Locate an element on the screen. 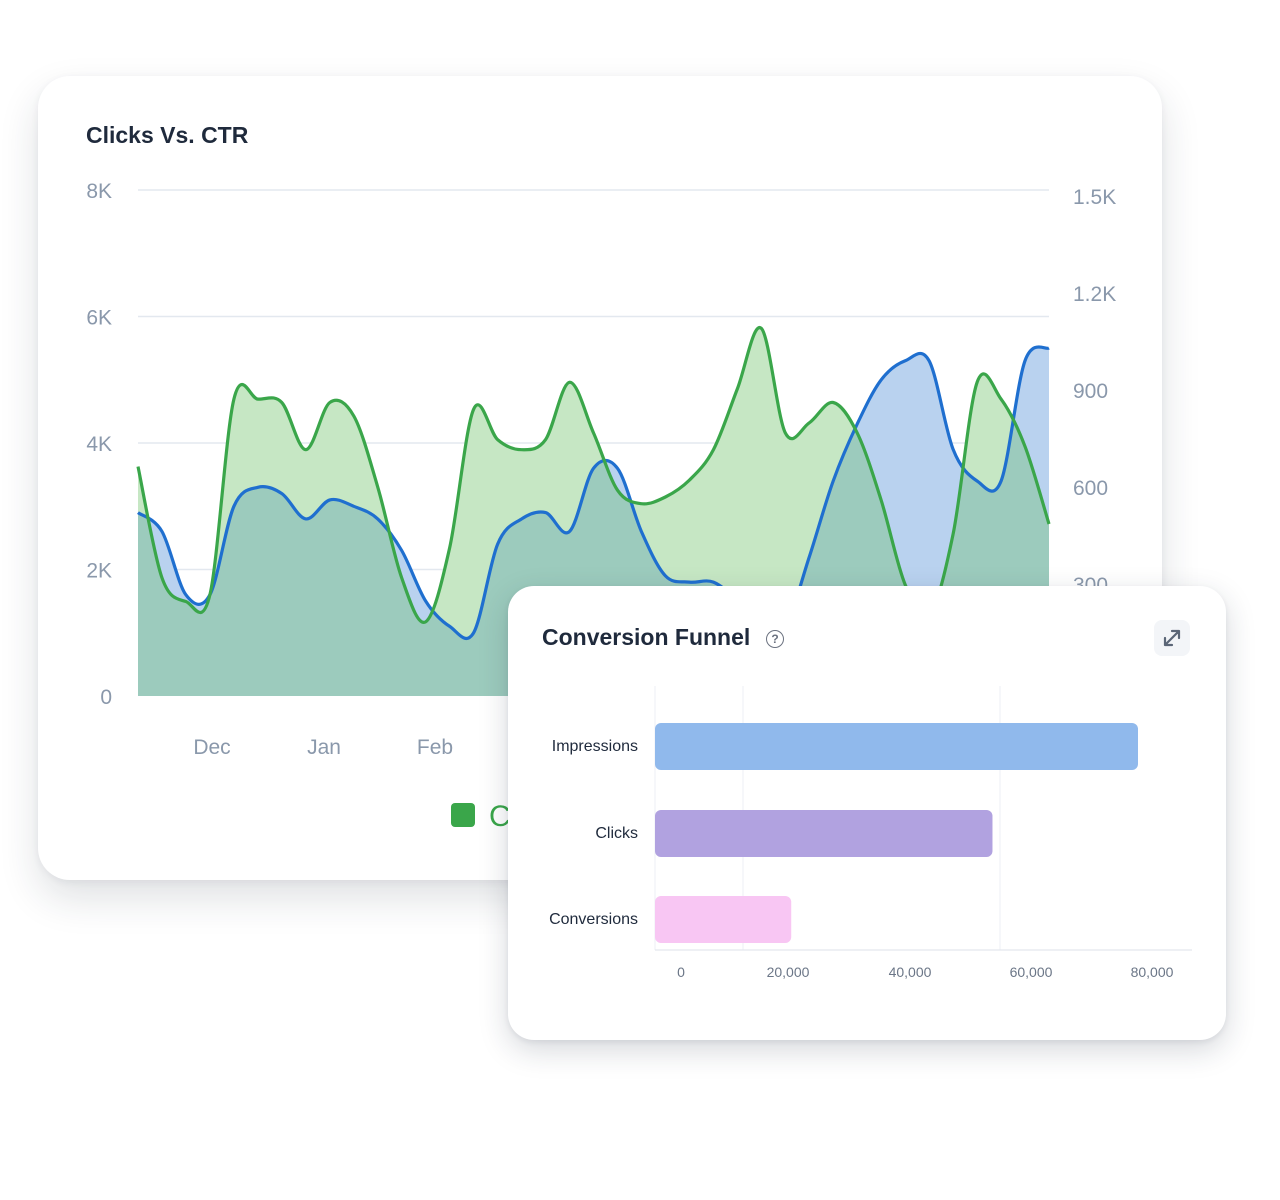 This screenshot has height=1200, width=1280. y-right-tick-label: 1.5K is located at coordinates (1094, 197).